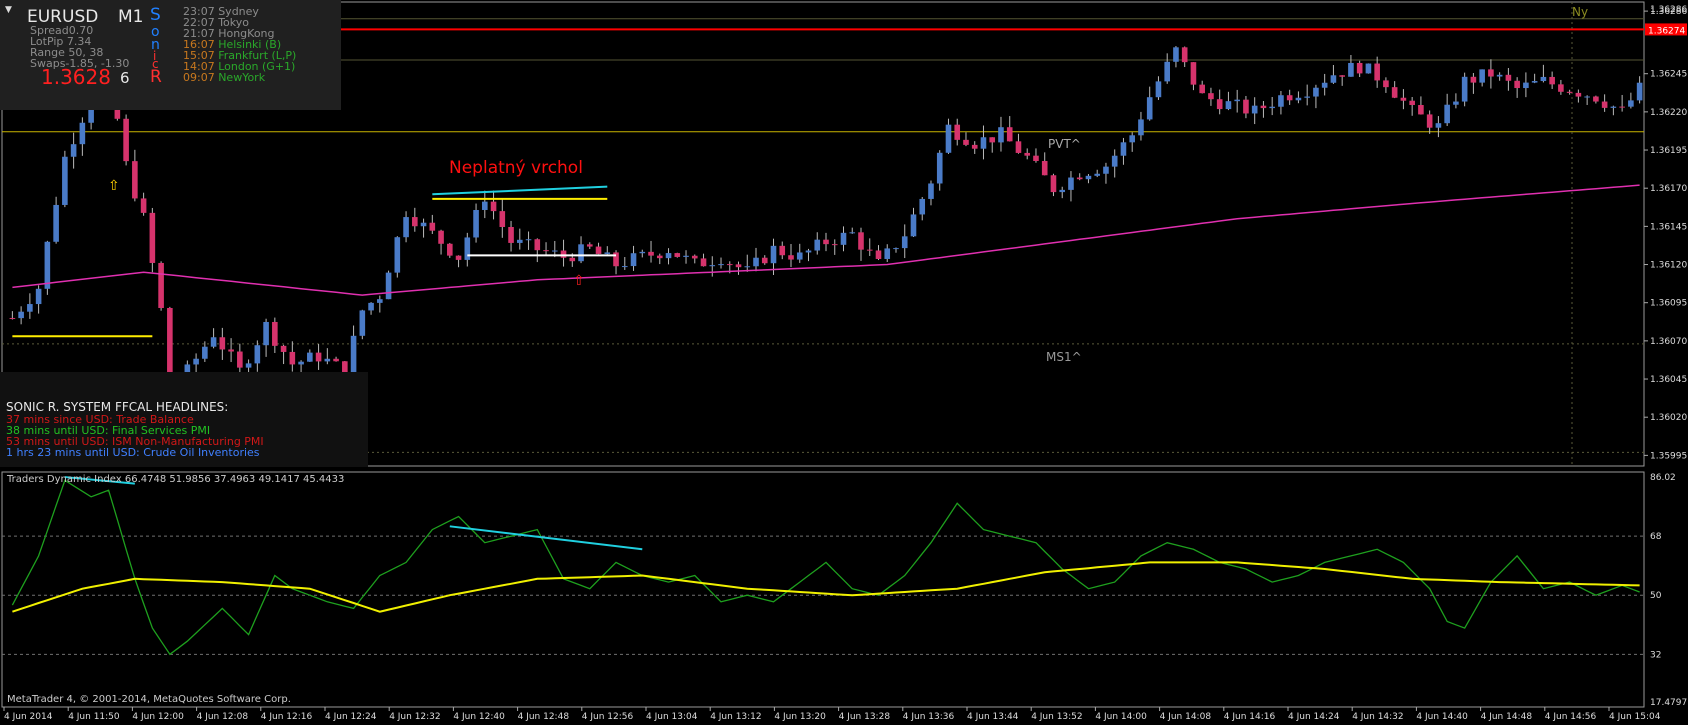 This screenshot has width=1688, height=725. I want to click on sonic-letter-c: c, so click(155, 64).